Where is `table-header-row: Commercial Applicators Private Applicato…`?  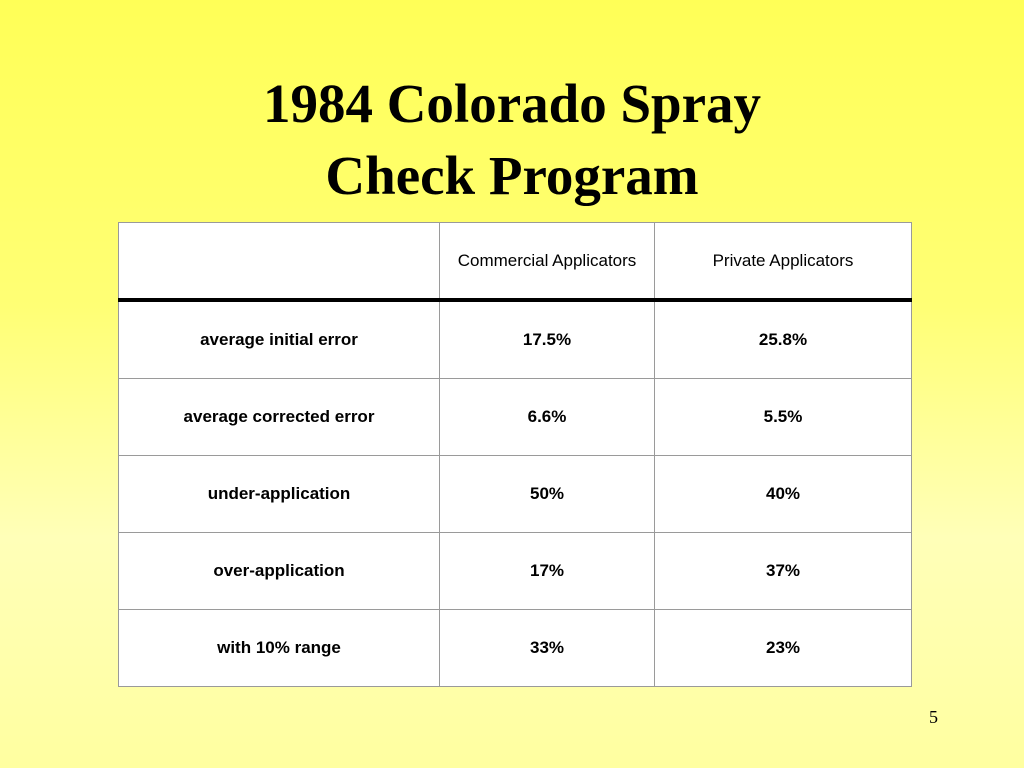 table-header-row: Commercial Applicators Private Applicato… is located at coordinates (515, 262).